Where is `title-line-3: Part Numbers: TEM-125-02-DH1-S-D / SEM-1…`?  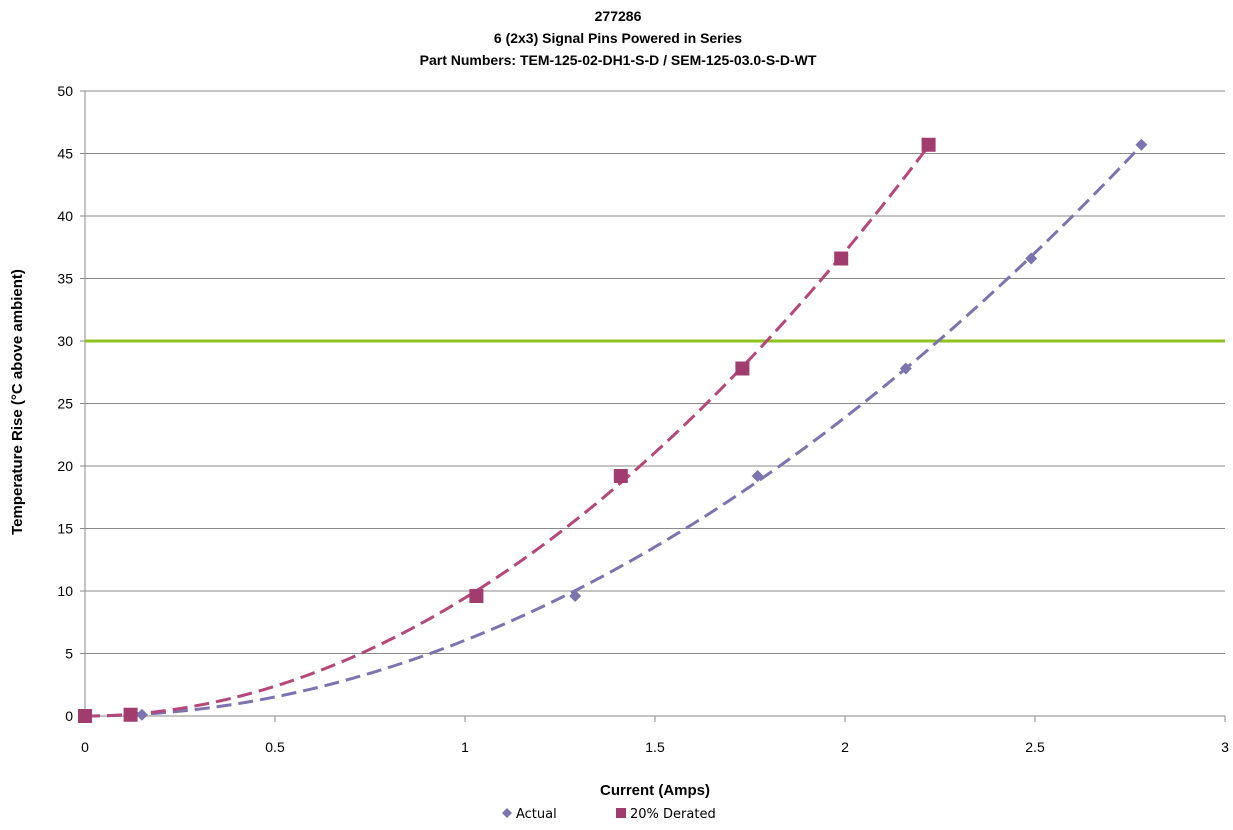 title-line-3: Part Numbers: TEM-125-02-DH1-S-D / SEM-1… is located at coordinates (618, 60).